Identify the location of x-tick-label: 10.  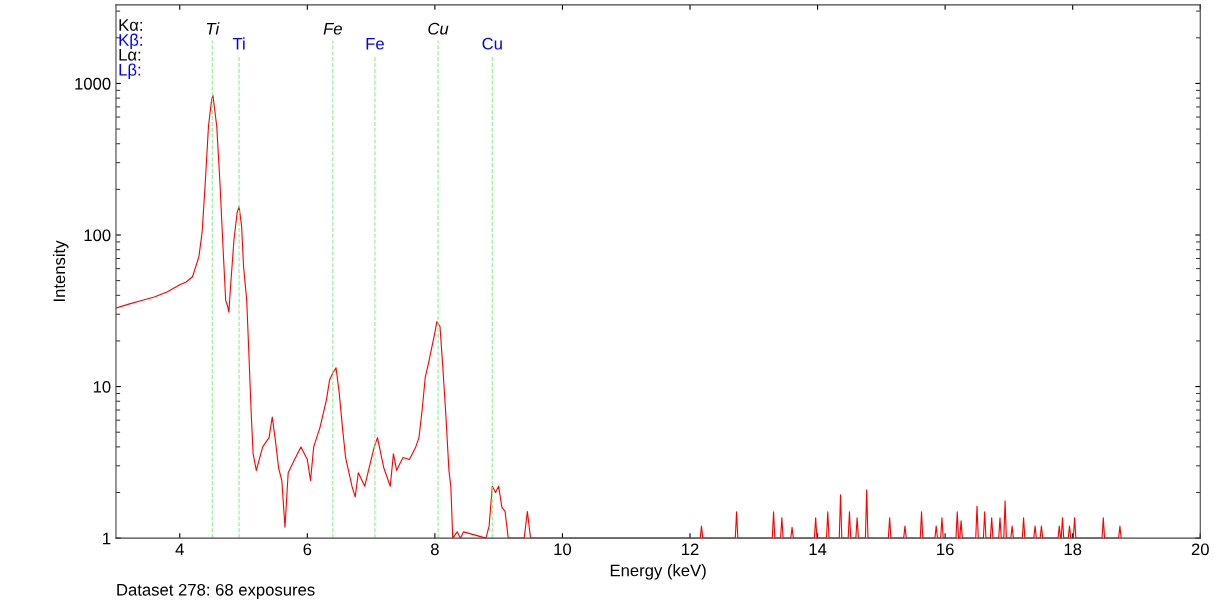
(563, 549).